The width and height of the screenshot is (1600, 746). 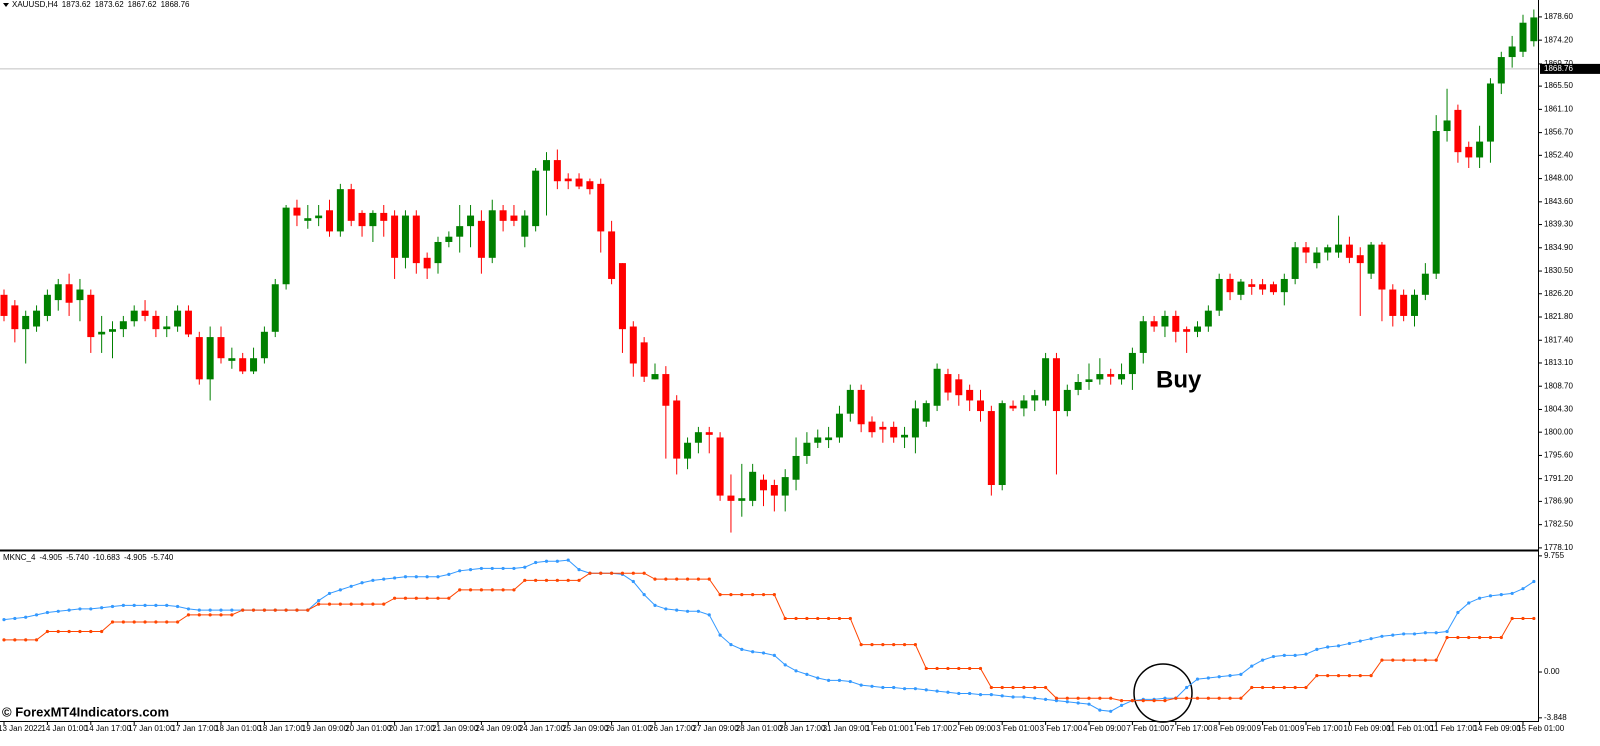 I want to click on header-value: 1873.62, so click(x=109, y=4).